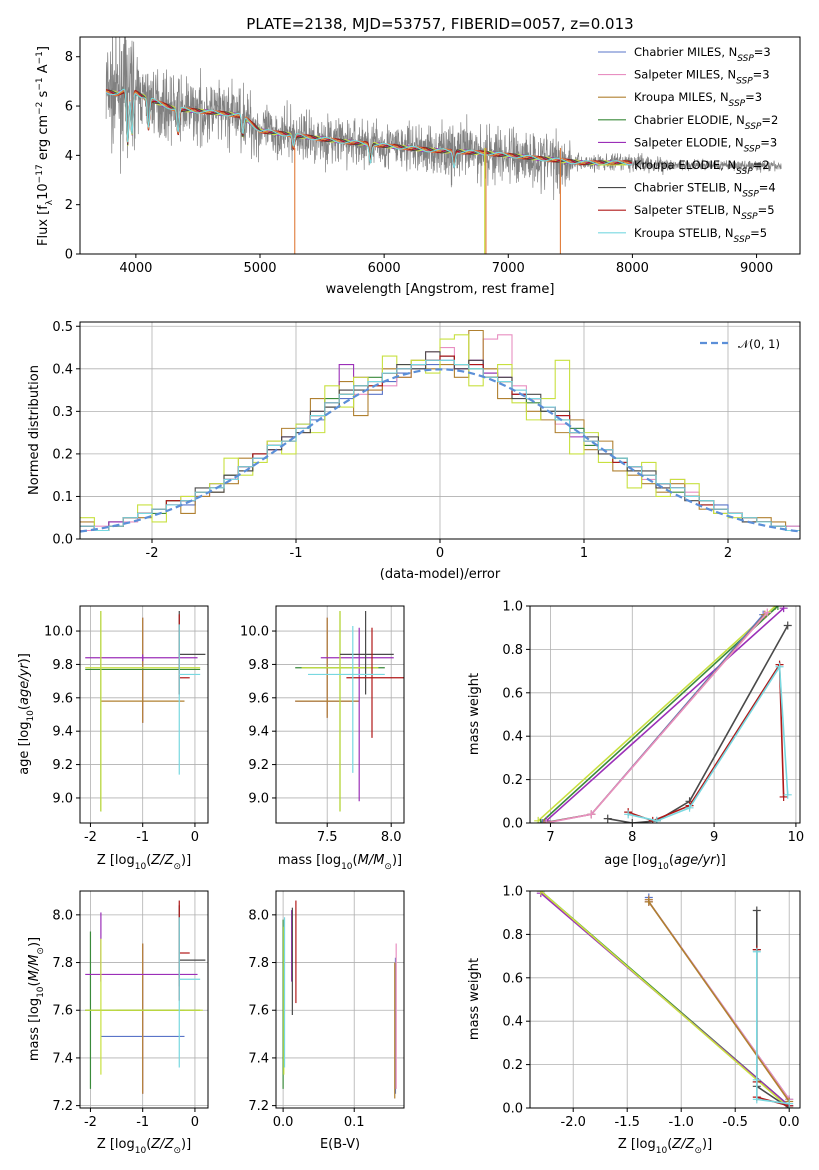 The image size is (819, 1170). I want to click on label-part: −17, so click(40, 173).